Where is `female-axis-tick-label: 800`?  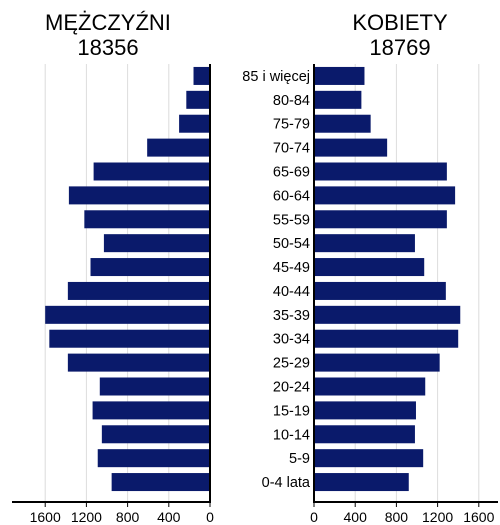 female-axis-tick-label: 800 is located at coordinates (397, 517).